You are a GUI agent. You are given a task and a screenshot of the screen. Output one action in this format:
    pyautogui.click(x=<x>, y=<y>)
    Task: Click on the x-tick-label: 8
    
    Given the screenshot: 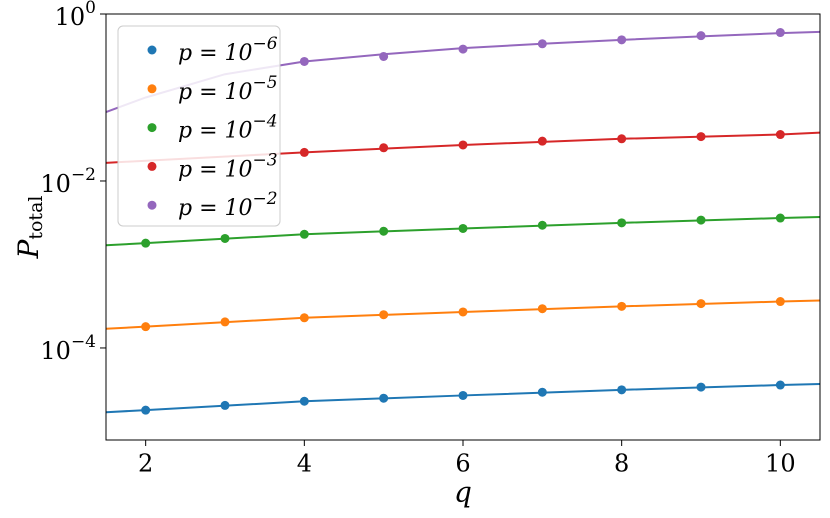 What is the action you would take?
    pyautogui.click(x=621, y=464)
    